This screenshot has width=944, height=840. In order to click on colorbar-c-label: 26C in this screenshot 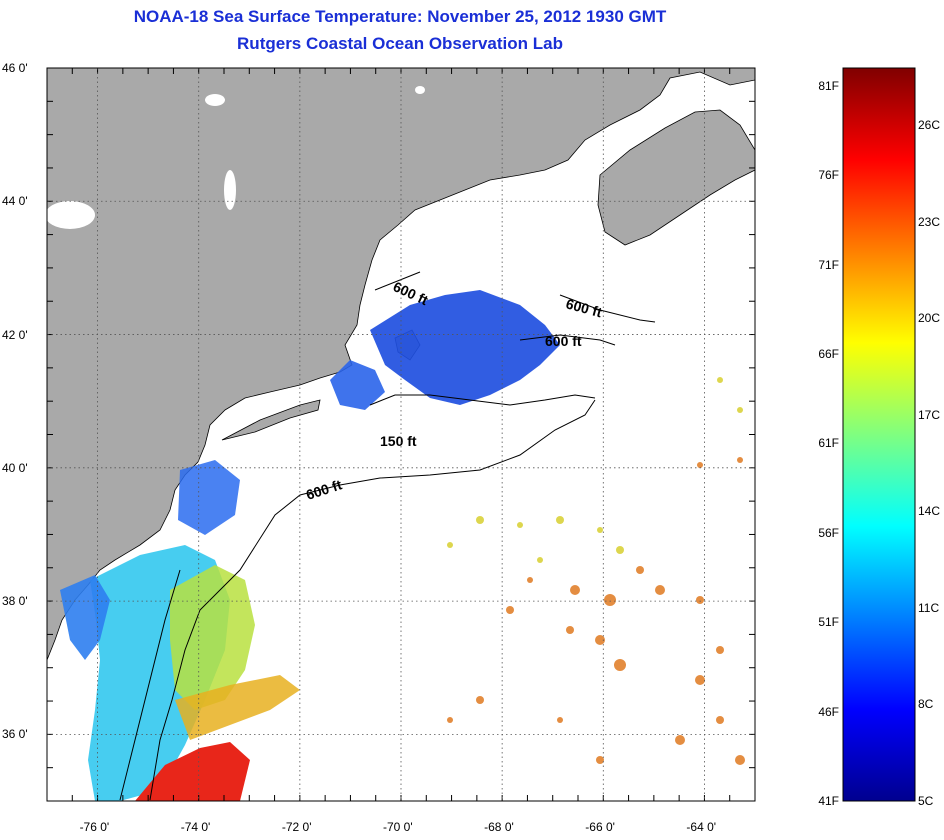, I will do `click(929, 125)`.